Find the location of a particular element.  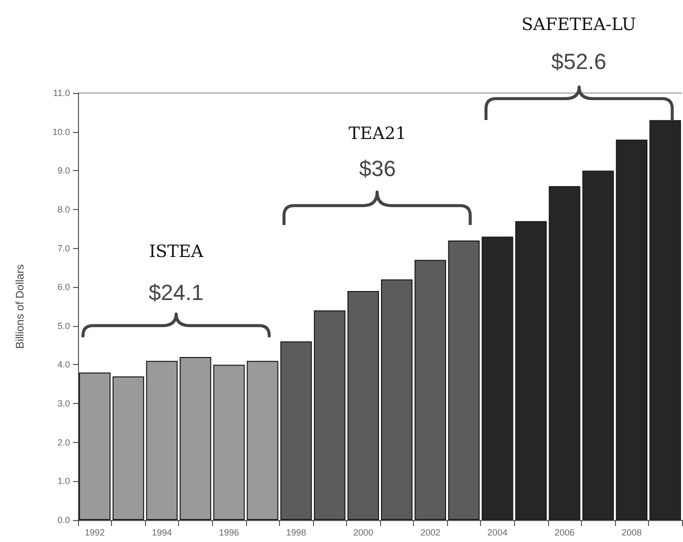

y-tick-label: 10.0 is located at coordinates (61, 131).